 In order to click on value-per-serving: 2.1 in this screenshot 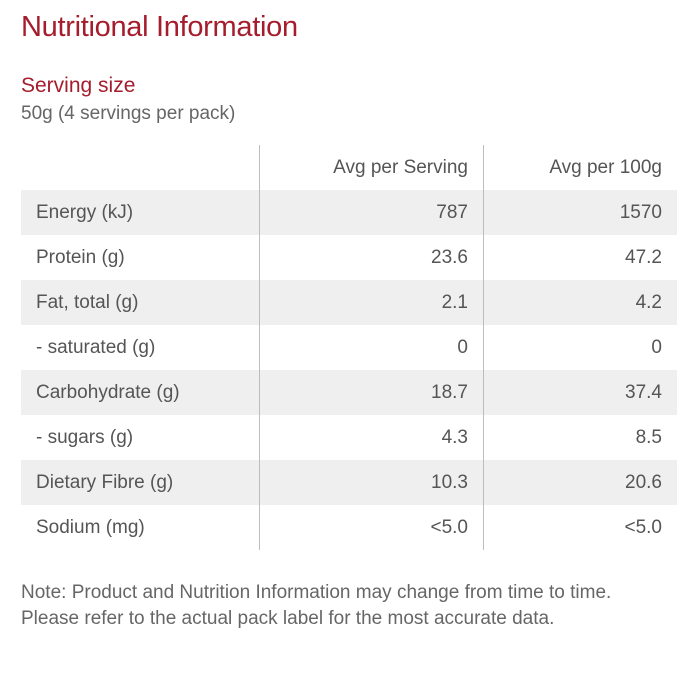, I will do `click(454, 302)`.